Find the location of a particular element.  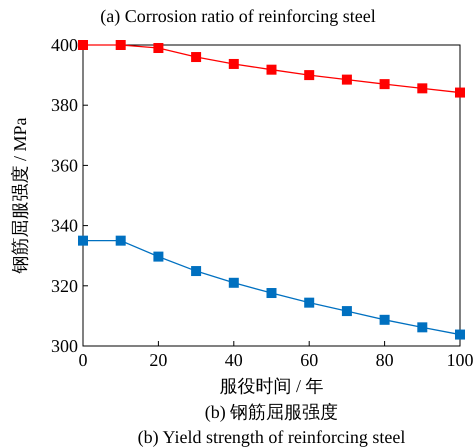

x-tick-label: 80 is located at coordinates (385, 360).